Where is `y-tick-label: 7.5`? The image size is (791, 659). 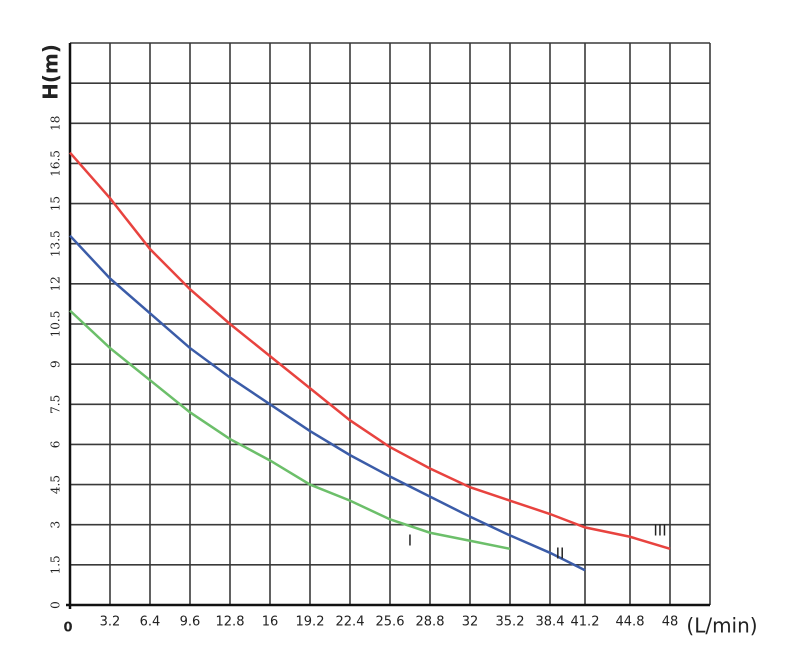
y-tick-label: 7.5 is located at coordinates (56, 404).